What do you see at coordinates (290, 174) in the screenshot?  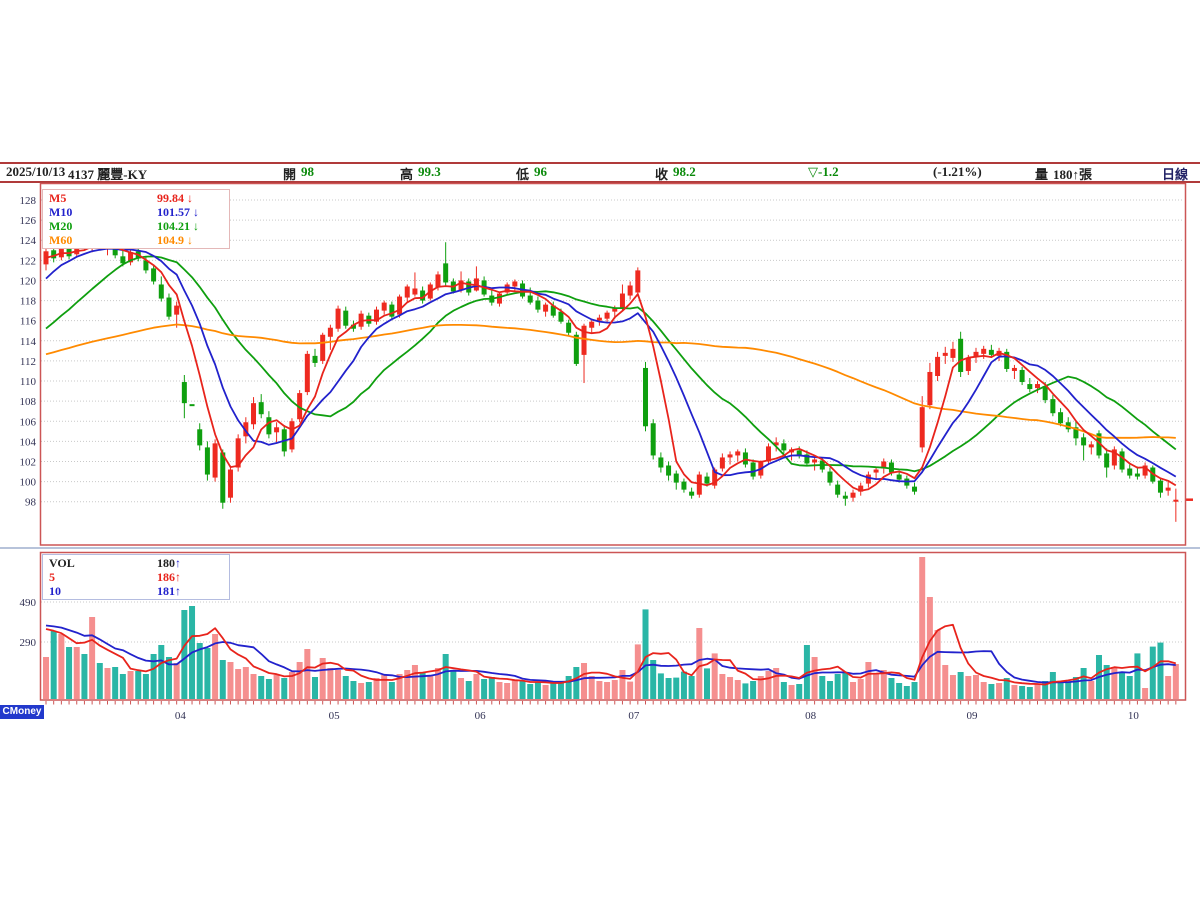 I see `open-label: 開` at bounding box center [290, 174].